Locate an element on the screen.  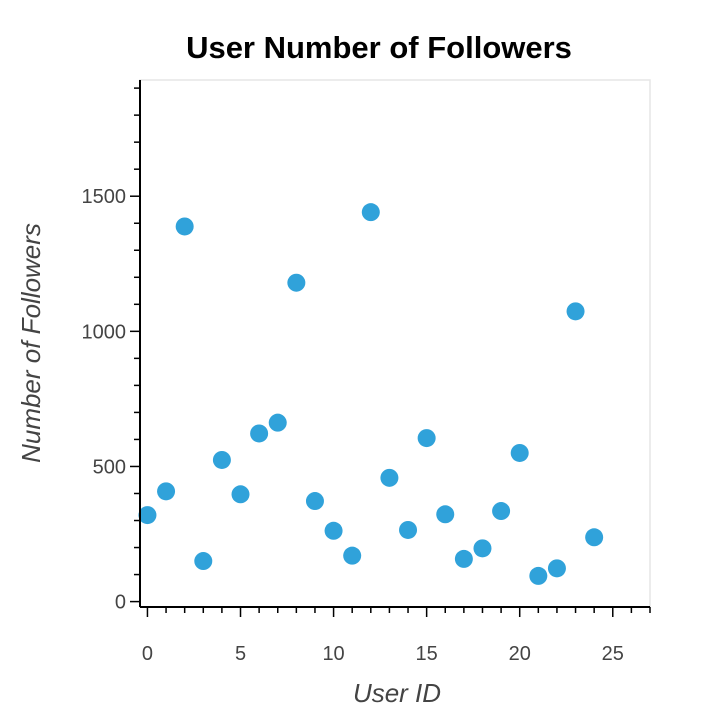
x-tick-label: 0 is located at coordinates (147, 654).